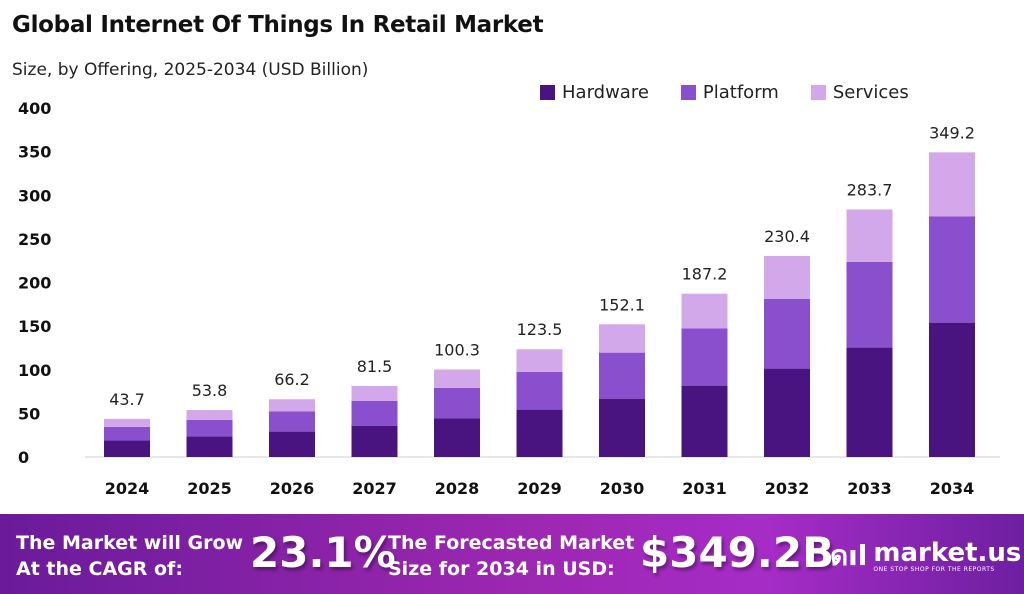 Image resolution: width=1024 pixels, height=594 pixels. I want to click on x-tick-label: 2027, so click(374, 488).